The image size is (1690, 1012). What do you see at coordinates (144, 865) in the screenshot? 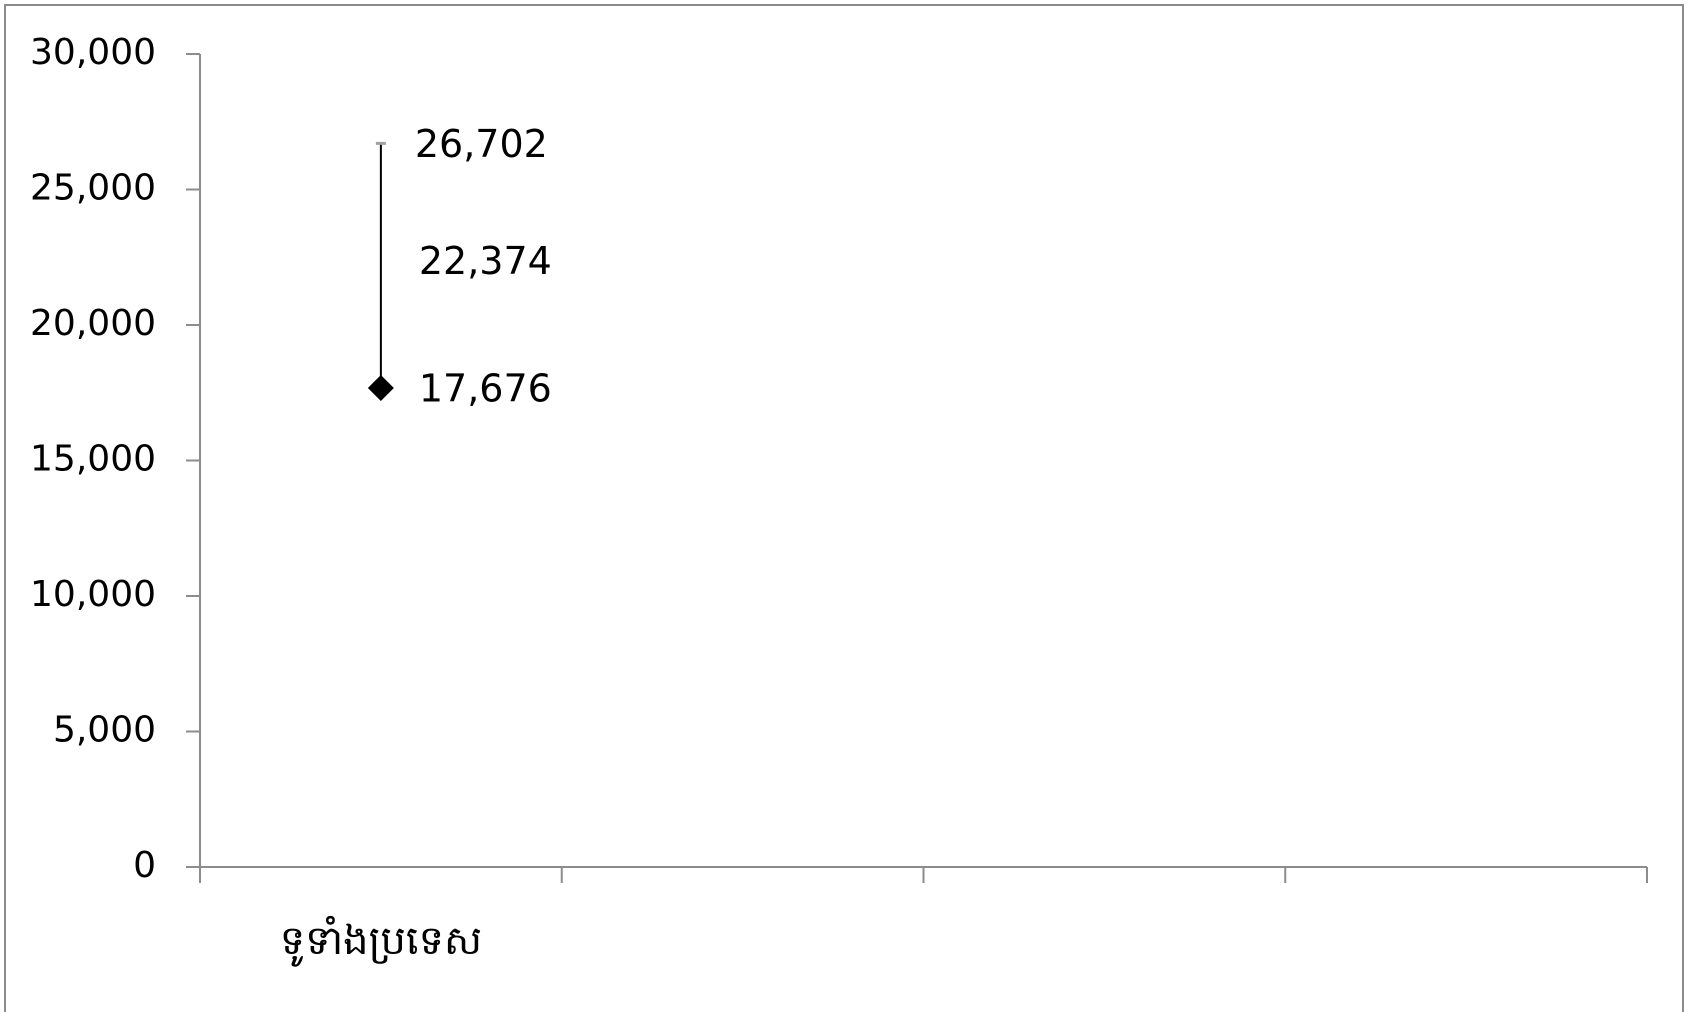
I see `y-tick-label: 0` at bounding box center [144, 865].